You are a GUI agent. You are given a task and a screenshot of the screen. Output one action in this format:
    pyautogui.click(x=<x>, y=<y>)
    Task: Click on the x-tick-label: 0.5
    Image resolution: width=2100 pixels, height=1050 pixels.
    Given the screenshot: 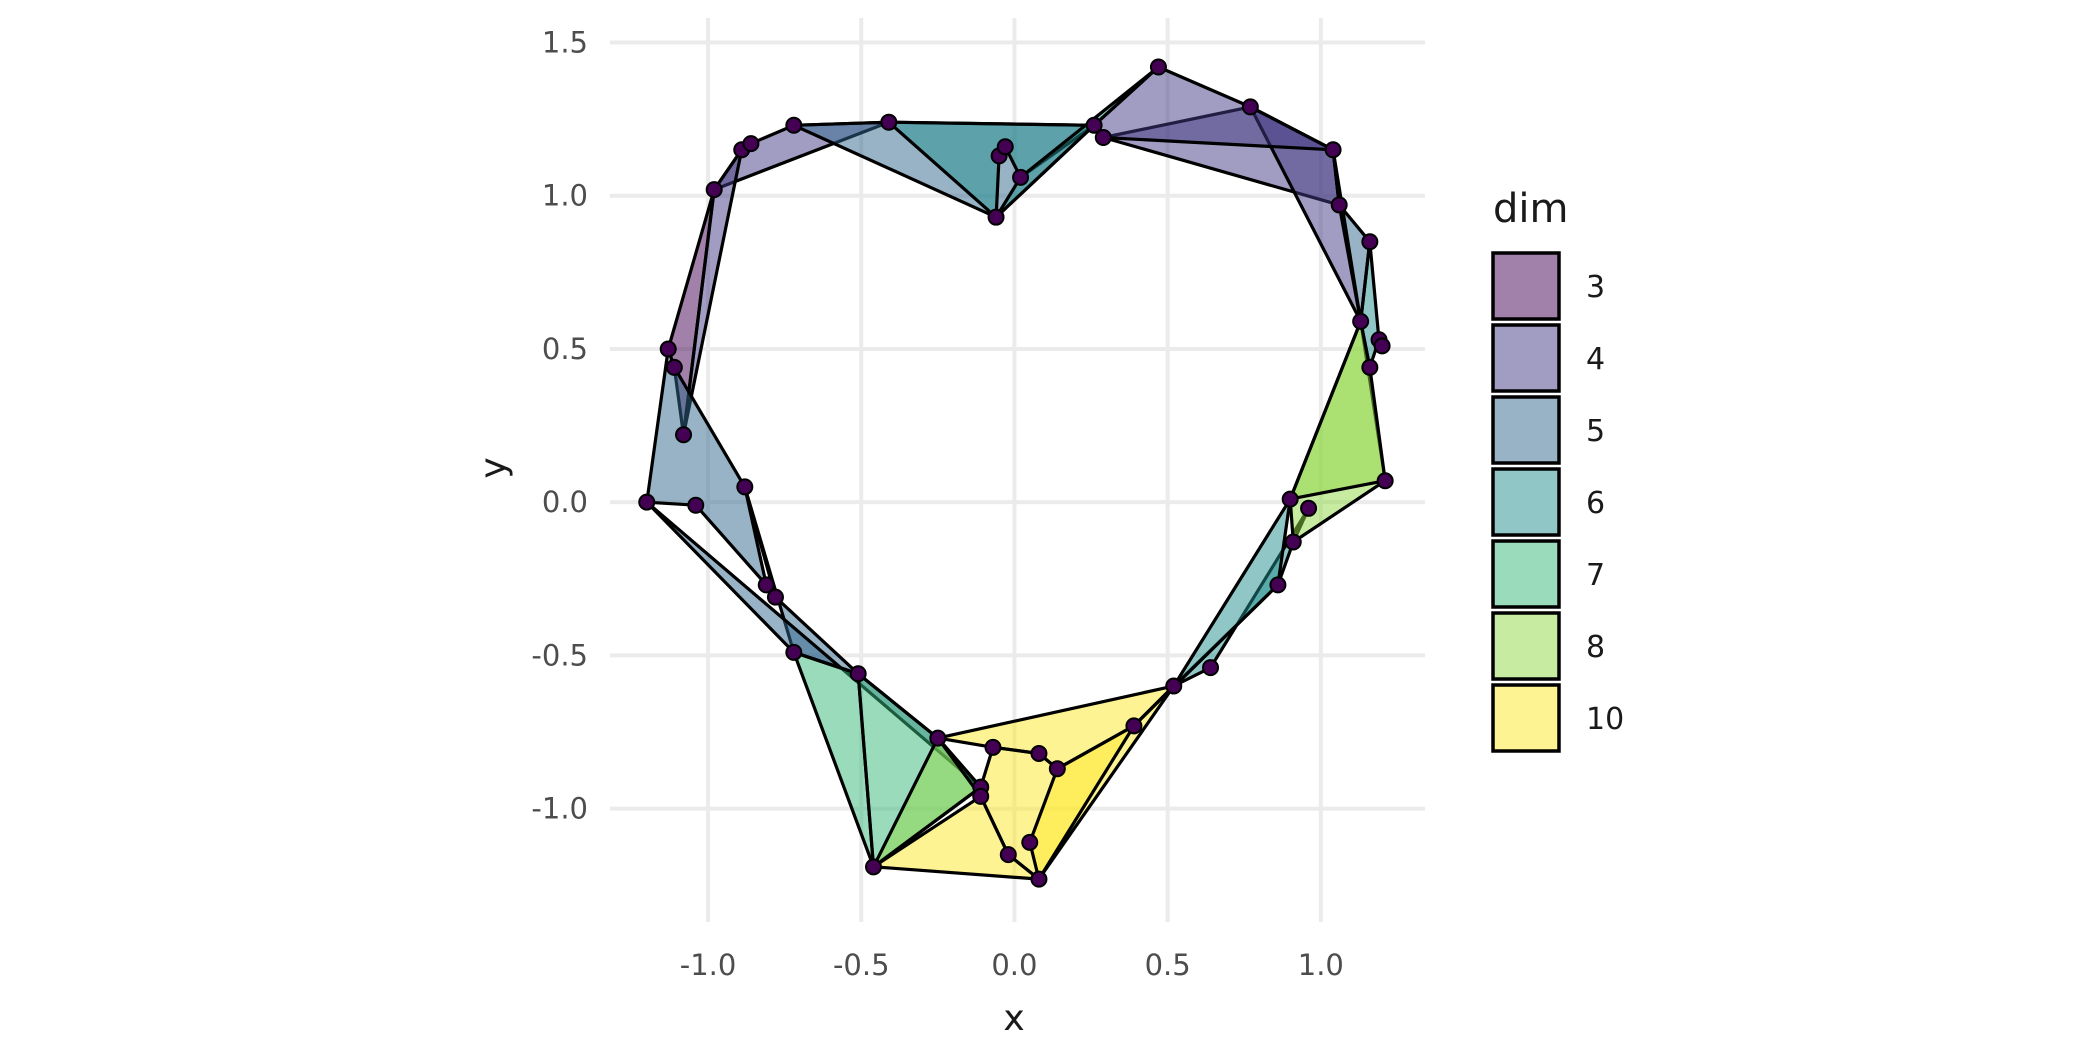 What is the action you would take?
    pyautogui.click(x=1168, y=965)
    